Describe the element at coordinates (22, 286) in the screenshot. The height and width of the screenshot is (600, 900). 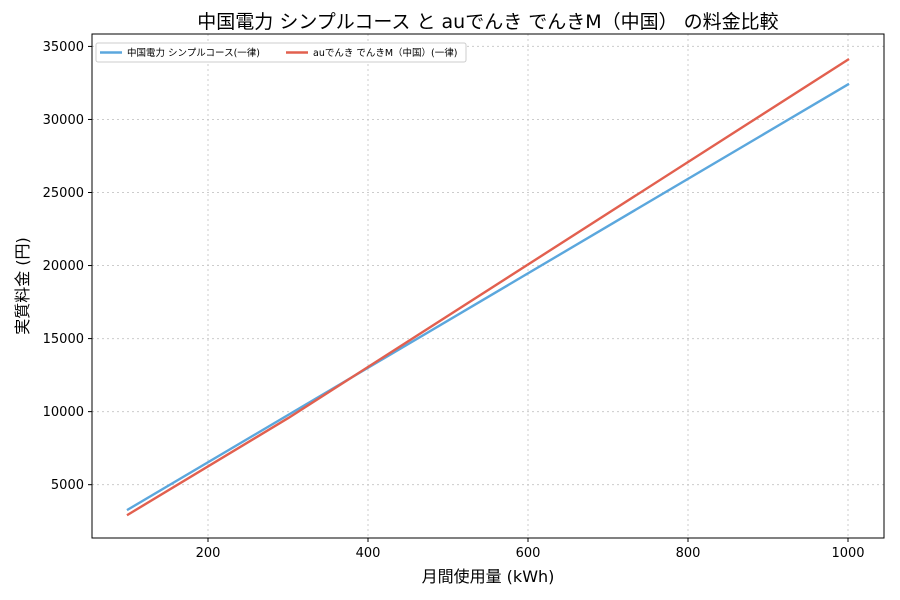
I see `y-axis-label: 実質料金 (円)` at that location.